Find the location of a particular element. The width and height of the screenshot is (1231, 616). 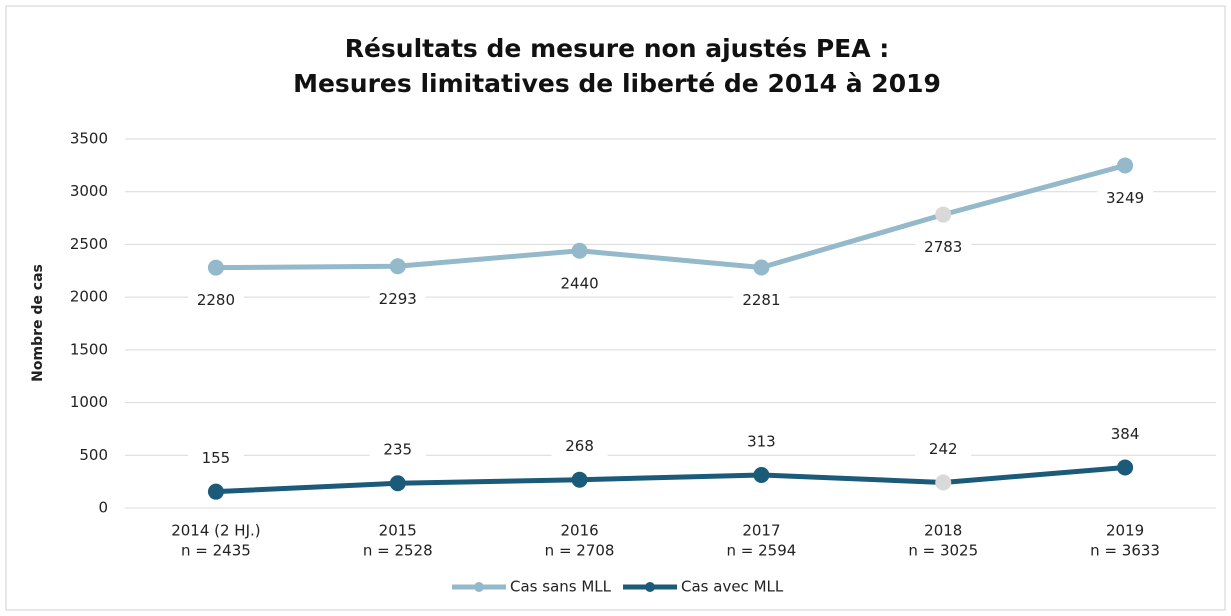

x-tick-label: n = 3633 is located at coordinates (1125, 551).